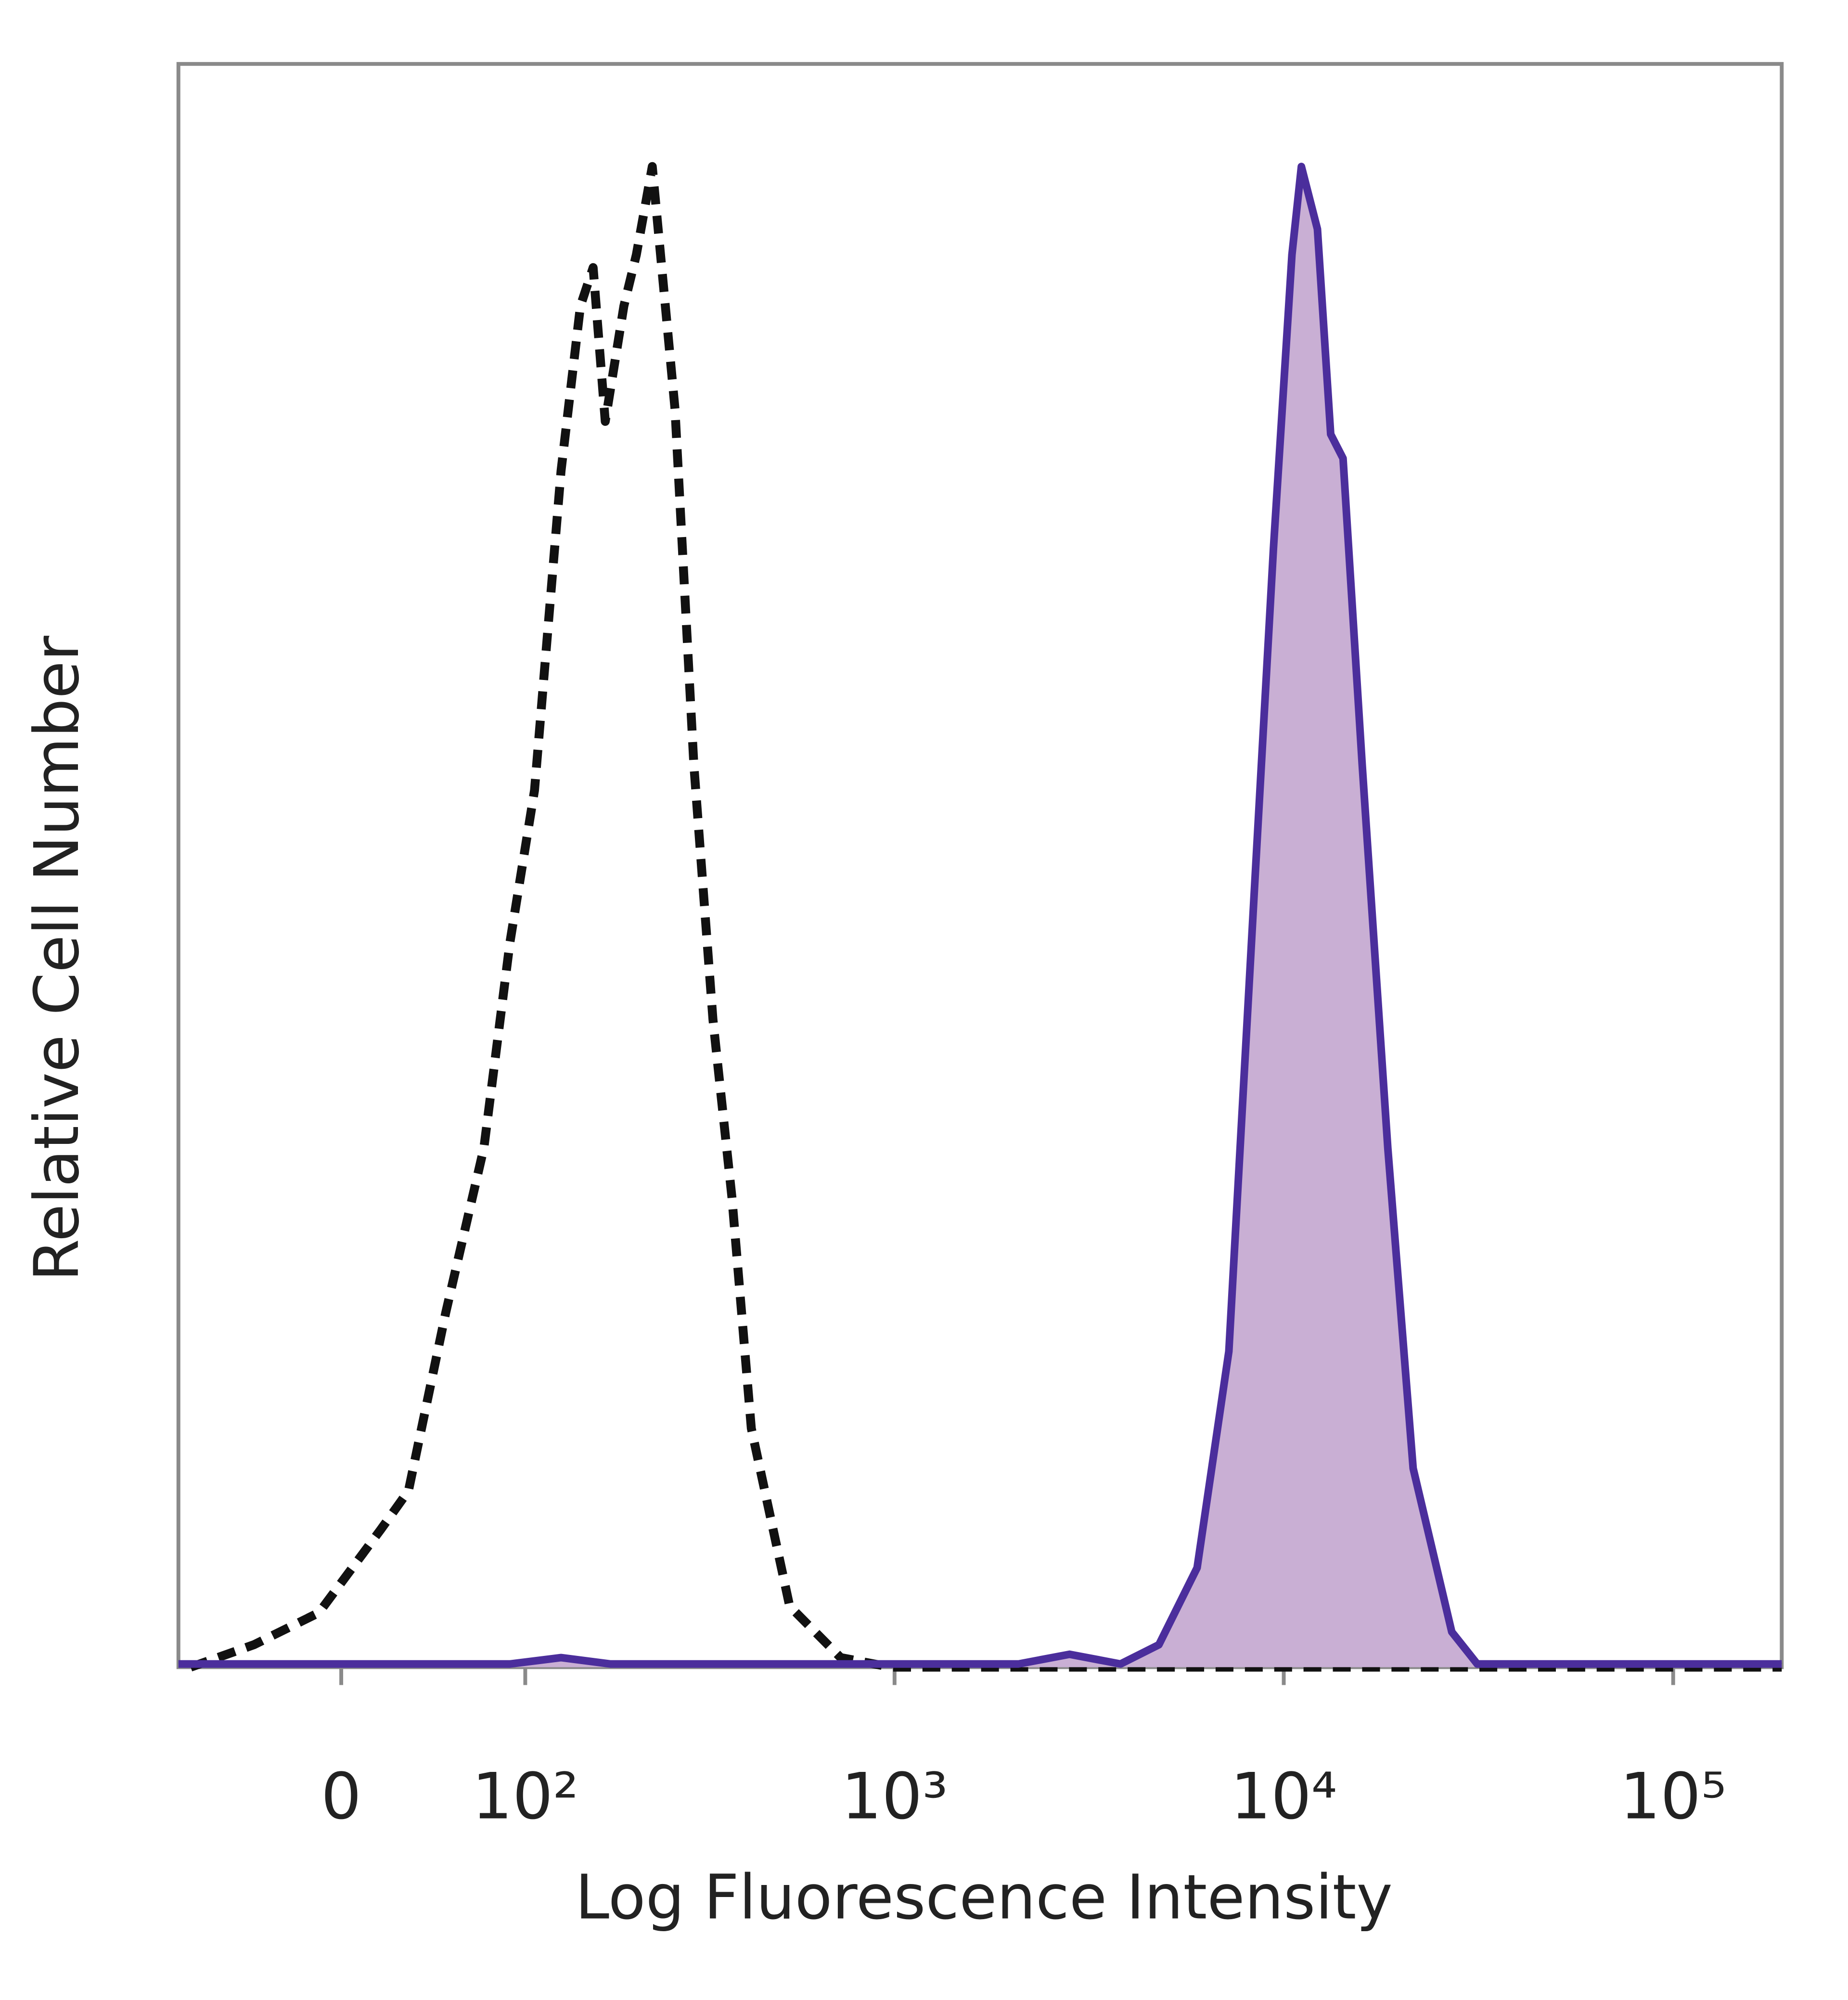 This screenshot has width=1848, height=2000. Describe the element at coordinates (983, 1897) in the screenshot. I see `x-axis-label: Log Fluorescence Intensity` at that location.